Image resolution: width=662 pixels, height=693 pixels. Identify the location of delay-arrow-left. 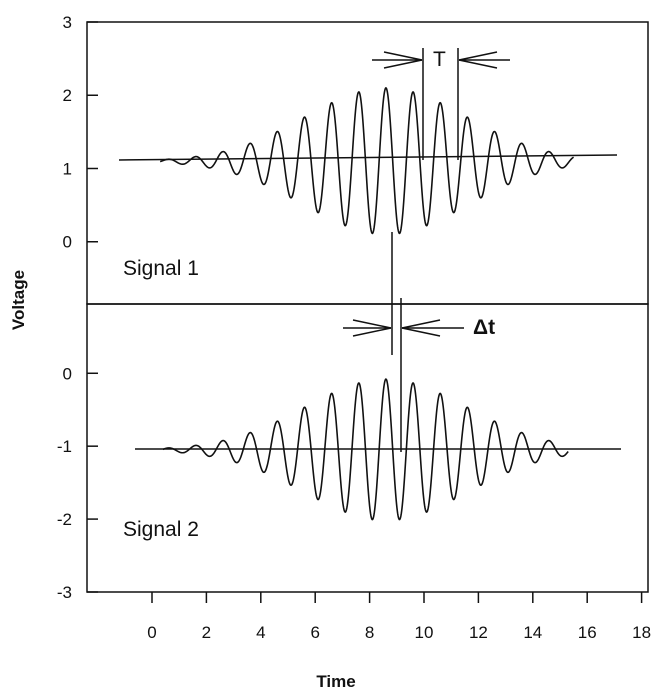
(367, 328).